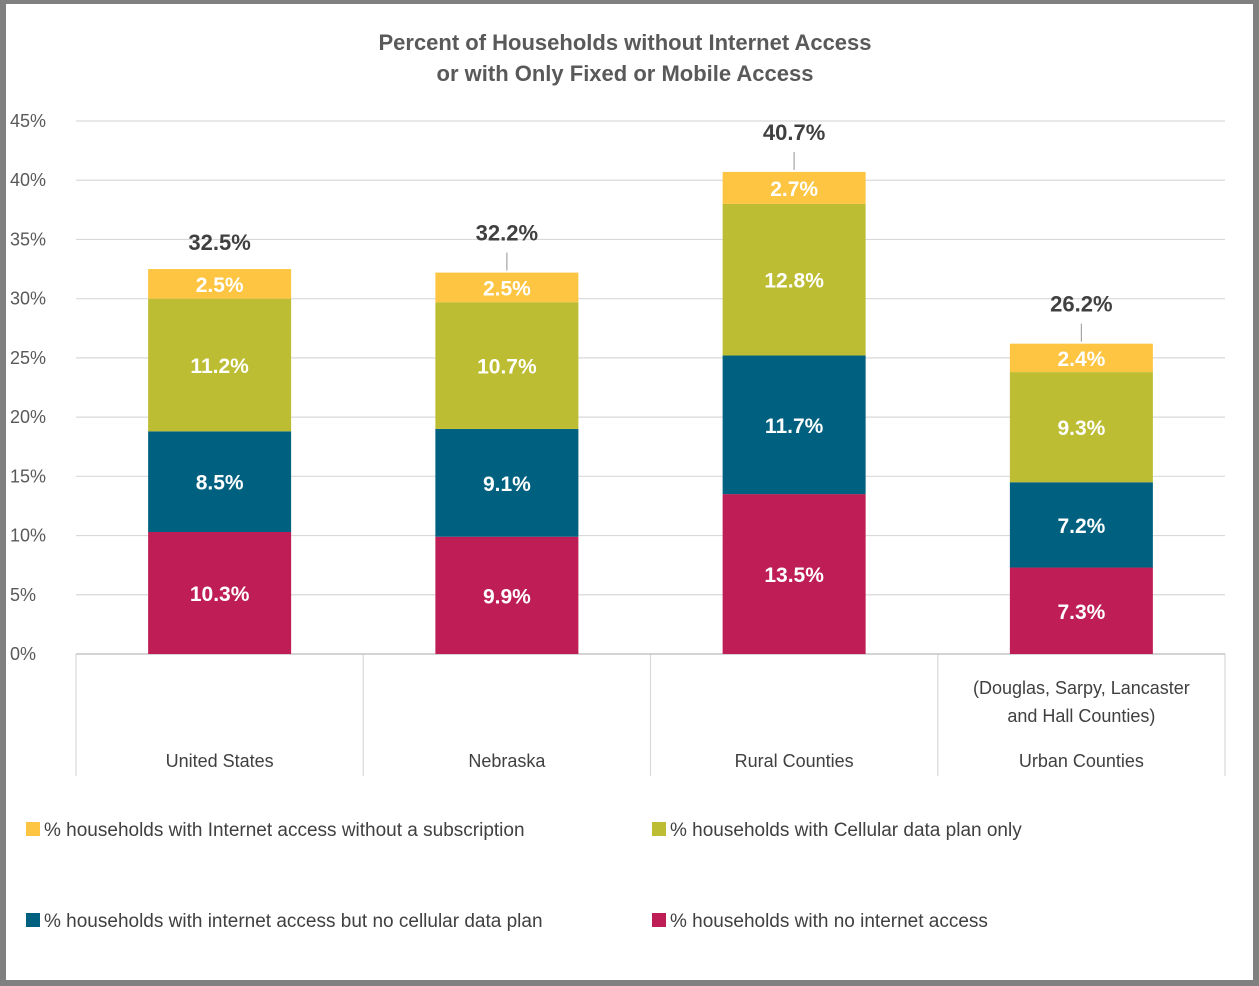  Describe the element at coordinates (507, 761) in the screenshot. I see `x-category-label: Nebraska` at that location.